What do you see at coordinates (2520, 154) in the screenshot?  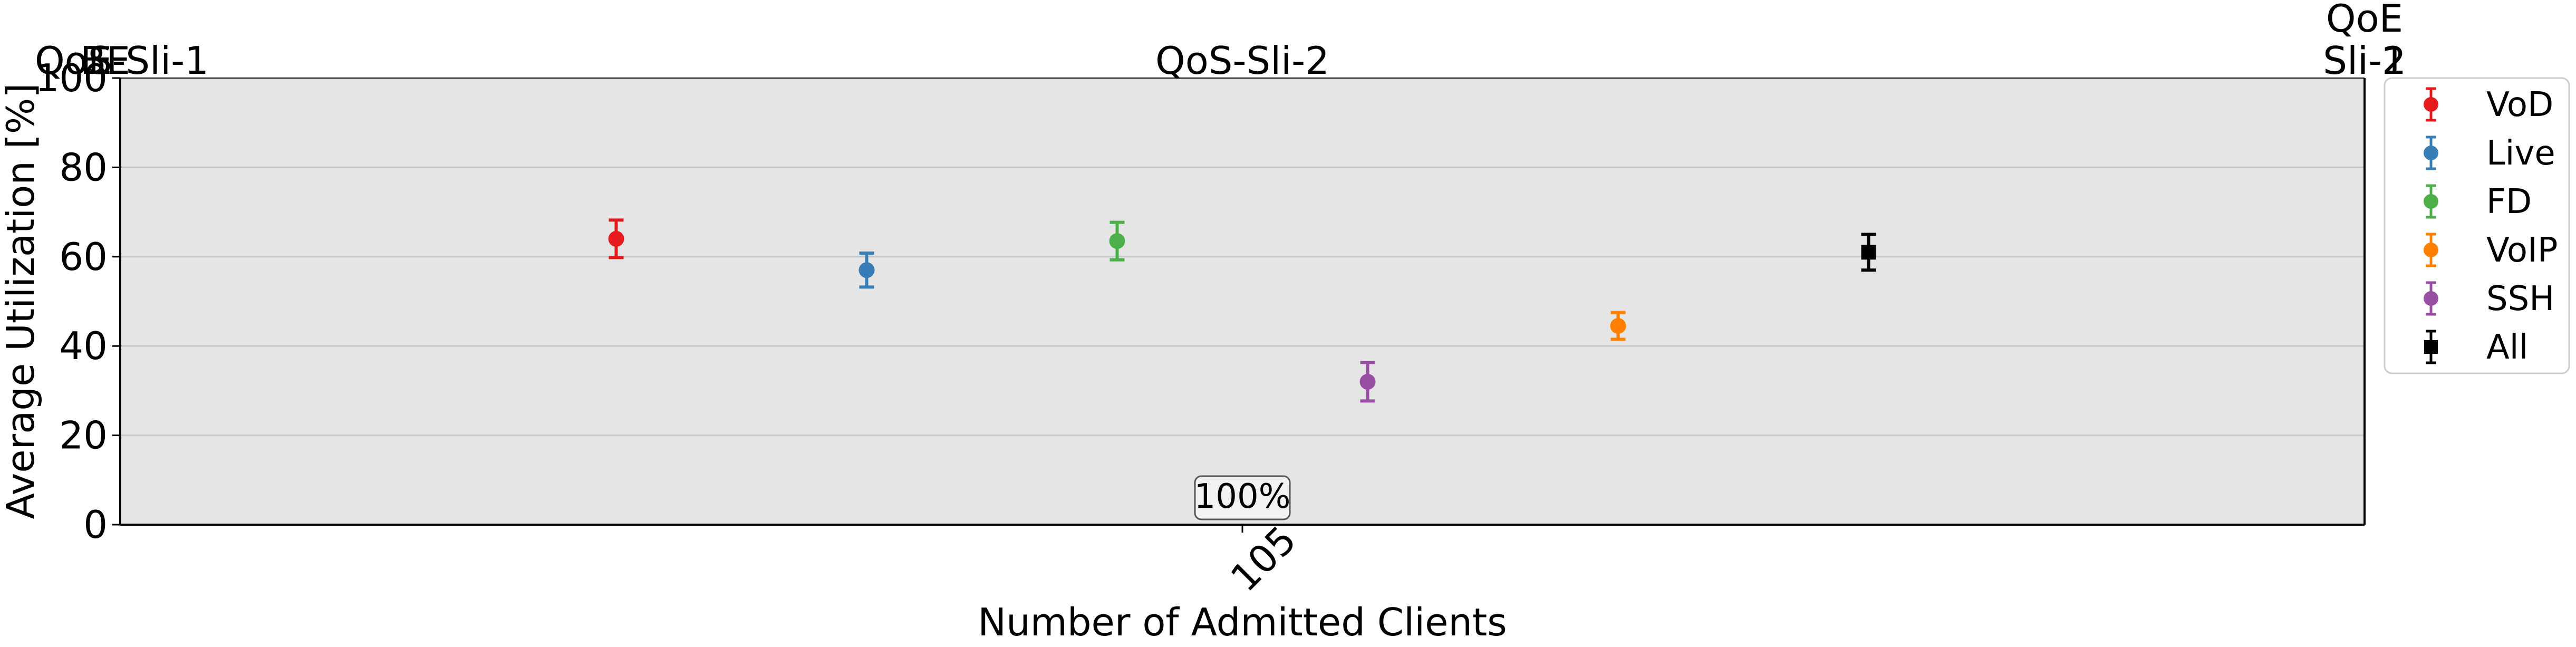 I see `legend-label: Live` at bounding box center [2520, 154].